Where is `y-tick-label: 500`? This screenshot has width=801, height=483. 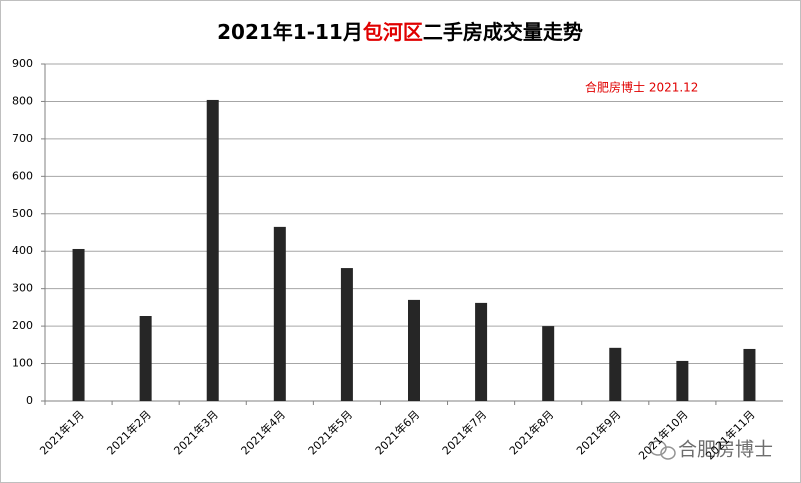
y-tick-label: 500 is located at coordinates (22, 213).